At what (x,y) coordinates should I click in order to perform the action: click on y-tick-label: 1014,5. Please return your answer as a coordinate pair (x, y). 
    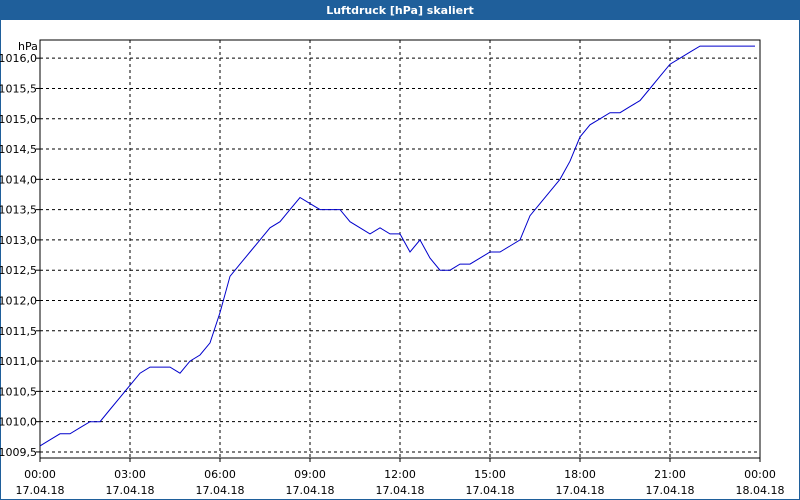
    Looking at the image, I should click on (18, 149).